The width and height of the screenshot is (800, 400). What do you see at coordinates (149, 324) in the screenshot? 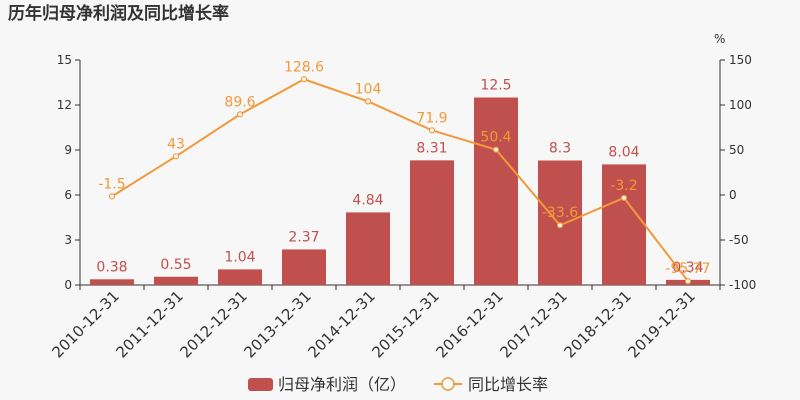
I see `x-tick-label: 2011-12-31` at bounding box center [149, 324].